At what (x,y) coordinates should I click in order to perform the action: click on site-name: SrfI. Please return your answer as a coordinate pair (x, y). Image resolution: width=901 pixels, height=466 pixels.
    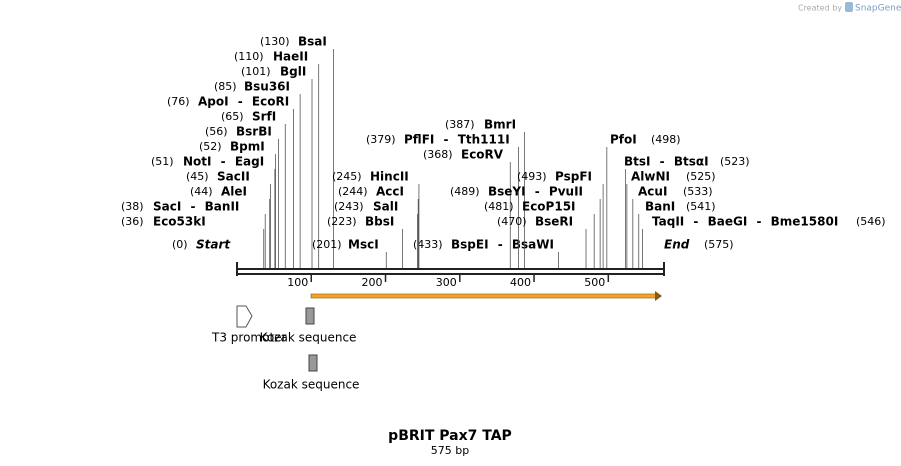
    Looking at the image, I should click on (264, 117).